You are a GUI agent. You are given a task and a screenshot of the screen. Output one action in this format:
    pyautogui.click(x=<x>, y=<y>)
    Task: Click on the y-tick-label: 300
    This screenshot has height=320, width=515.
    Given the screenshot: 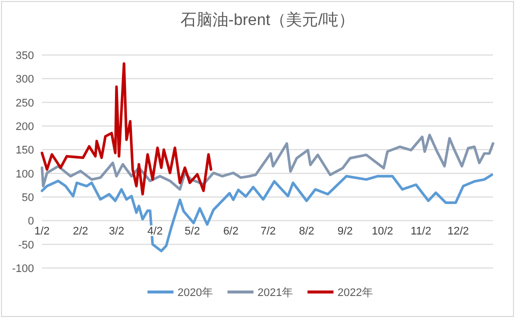 What is the action you would take?
    pyautogui.click(x=25, y=80)
    